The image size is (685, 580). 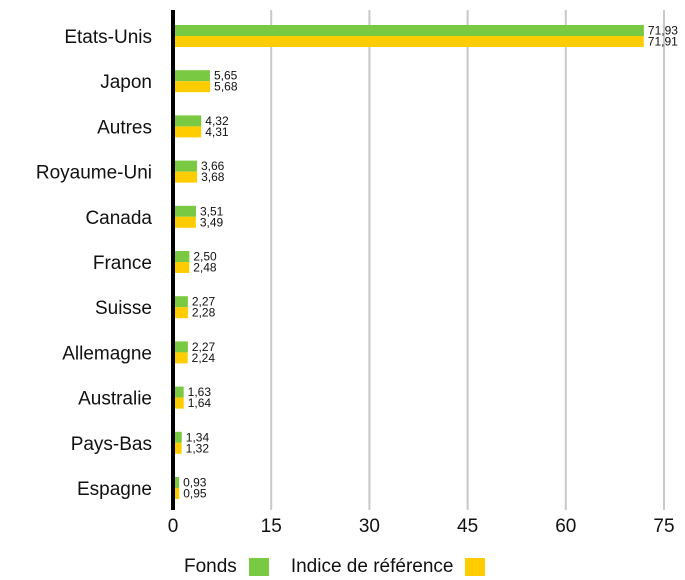 What do you see at coordinates (565, 526) in the screenshot?
I see `x-tick-label: 60` at bounding box center [565, 526].